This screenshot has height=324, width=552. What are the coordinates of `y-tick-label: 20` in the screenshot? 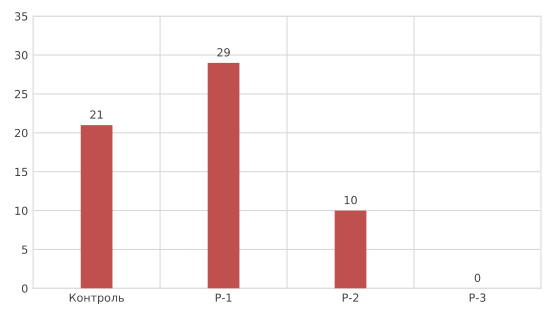 It's located at (21, 133).